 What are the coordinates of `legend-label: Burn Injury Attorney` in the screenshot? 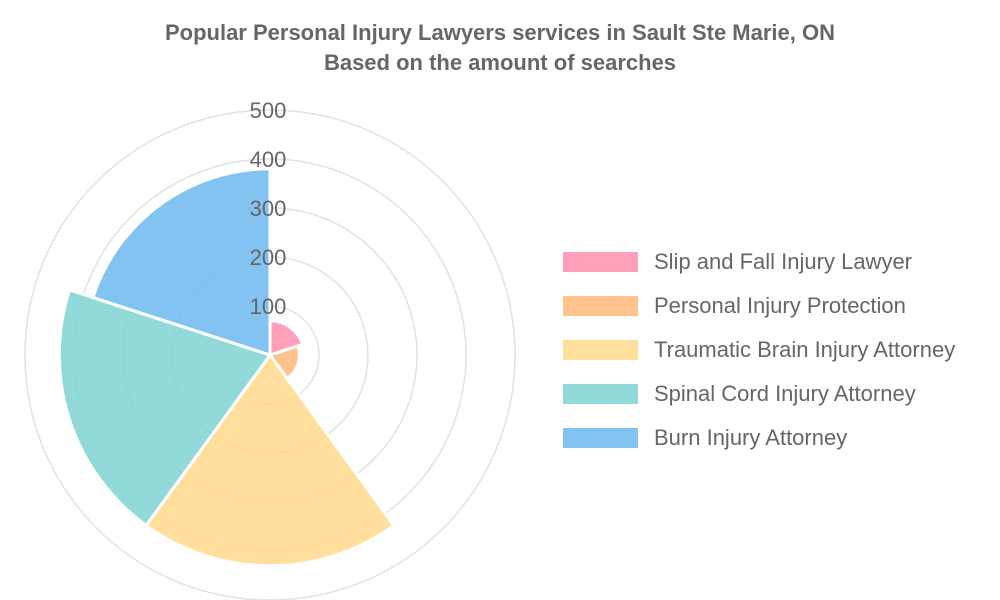 It's located at (751, 437).